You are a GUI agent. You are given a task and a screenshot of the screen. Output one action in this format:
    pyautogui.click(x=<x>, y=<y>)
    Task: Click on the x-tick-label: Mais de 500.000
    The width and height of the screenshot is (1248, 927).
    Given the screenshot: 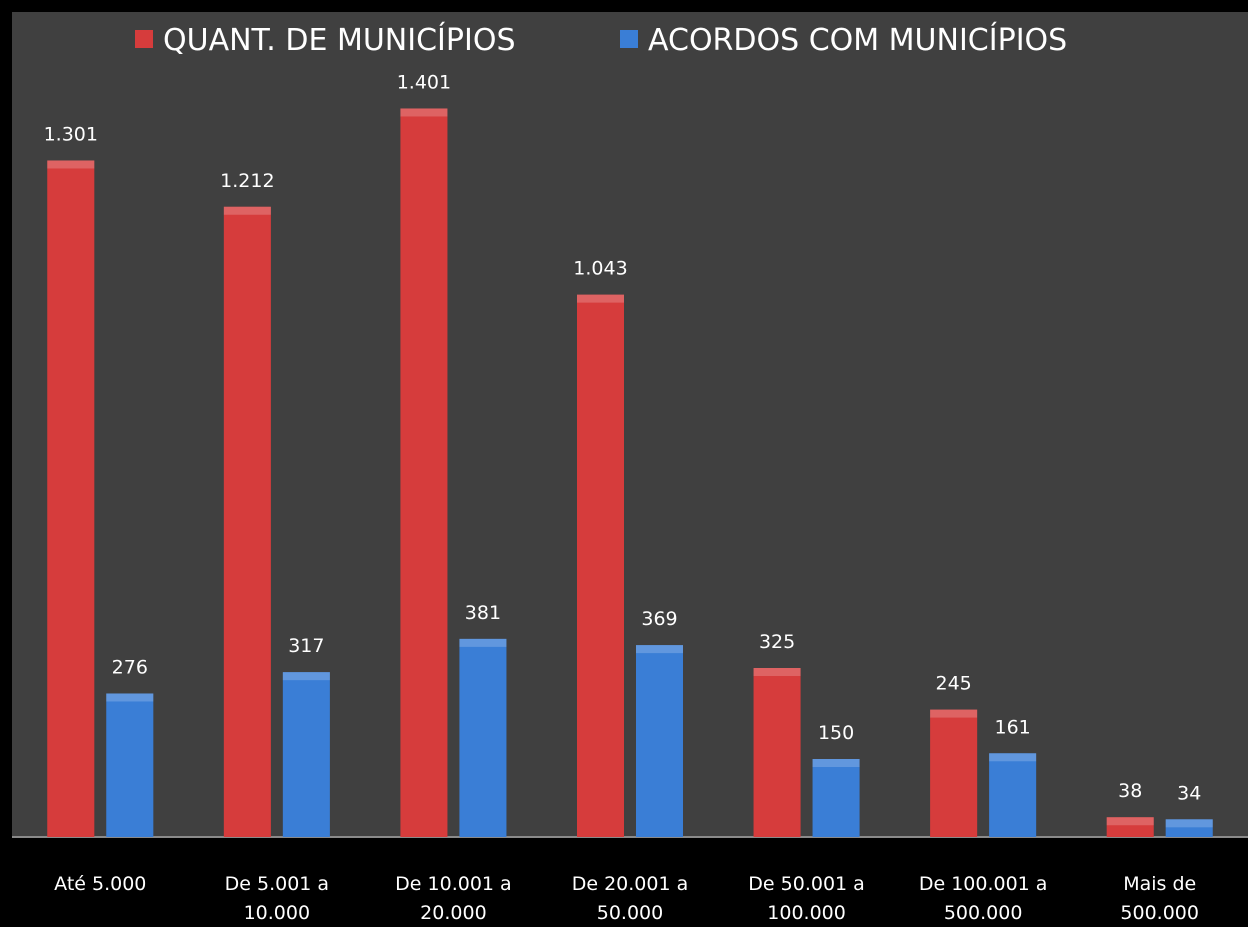 What is the action you would take?
    pyautogui.click(x=1159, y=898)
    